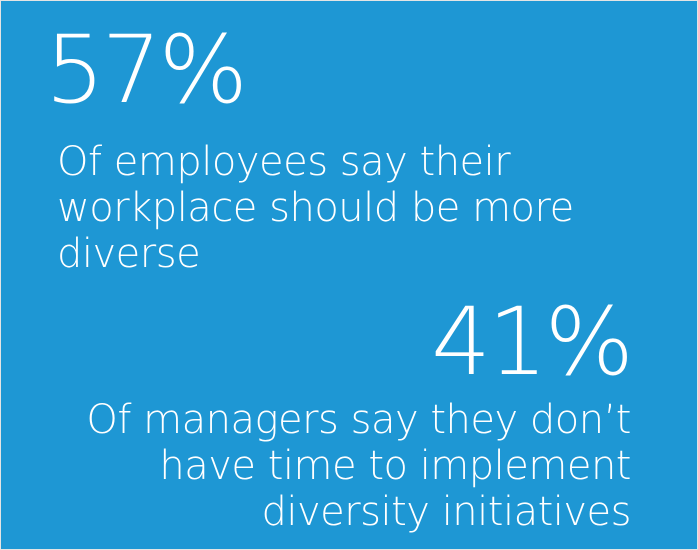 This screenshot has height=550, width=698. What do you see at coordinates (129, 254) in the screenshot?
I see `description-line: diverse` at bounding box center [129, 254].